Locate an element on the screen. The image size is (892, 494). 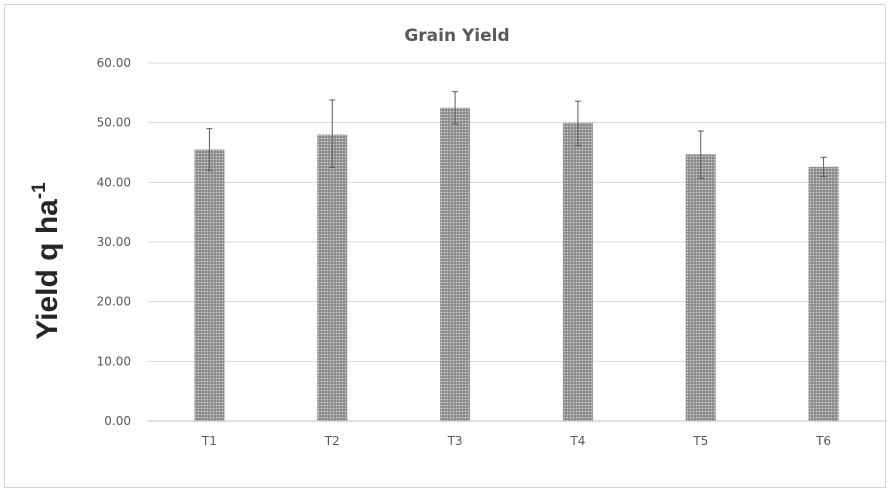
y-tick-label: 50.00 is located at coordinates (114, 123).